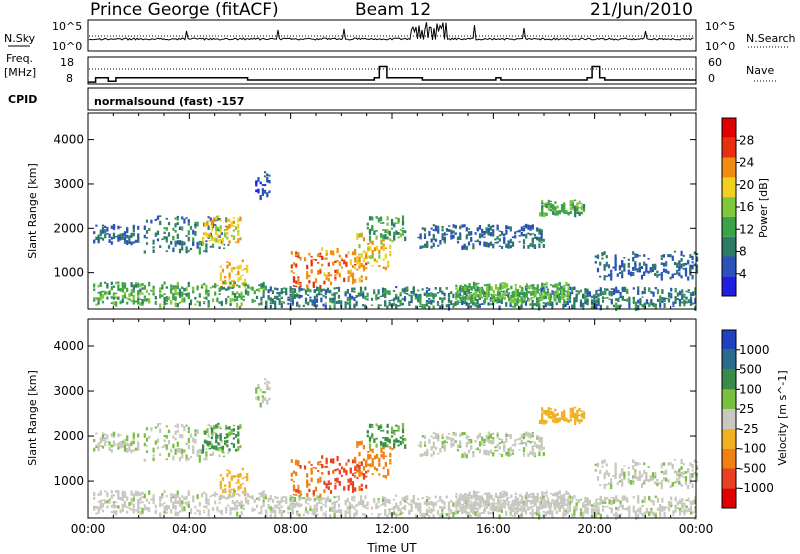 Image resolution: width=800 pixels, height=554 pixels. What do you see at coordinates (391, 31) in the screenshot?
I see `nsky-line` at bounding box center [391, 31].